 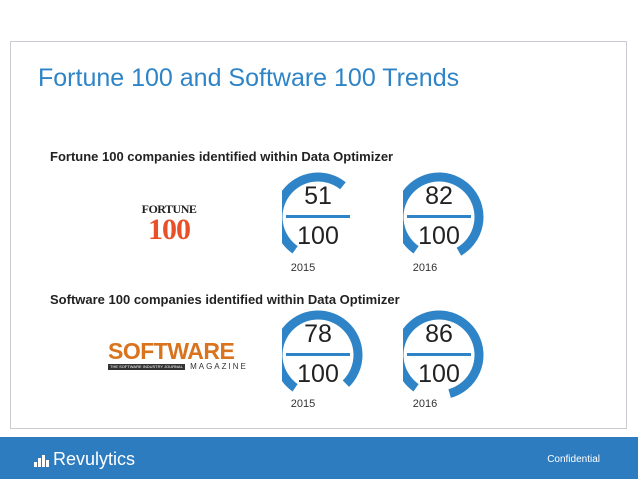 I want to click on gauge-software-2016: 86 100, so click(x=448, y=355).